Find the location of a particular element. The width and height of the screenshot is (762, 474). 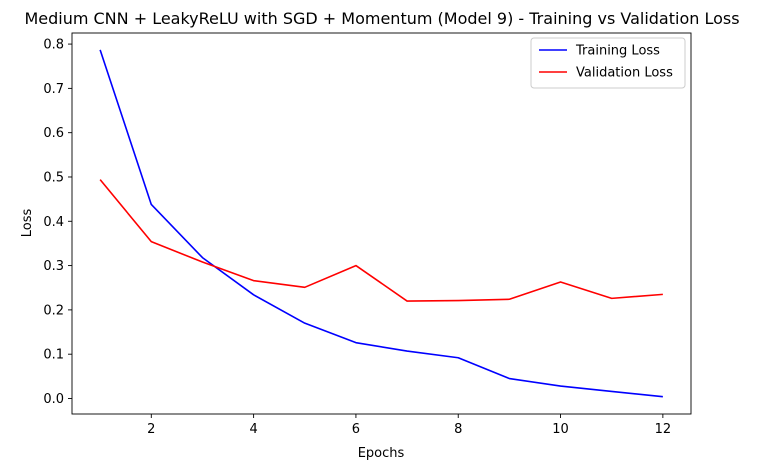

legend-entry-label: Validation Loss is located at coordinates (624, 73).